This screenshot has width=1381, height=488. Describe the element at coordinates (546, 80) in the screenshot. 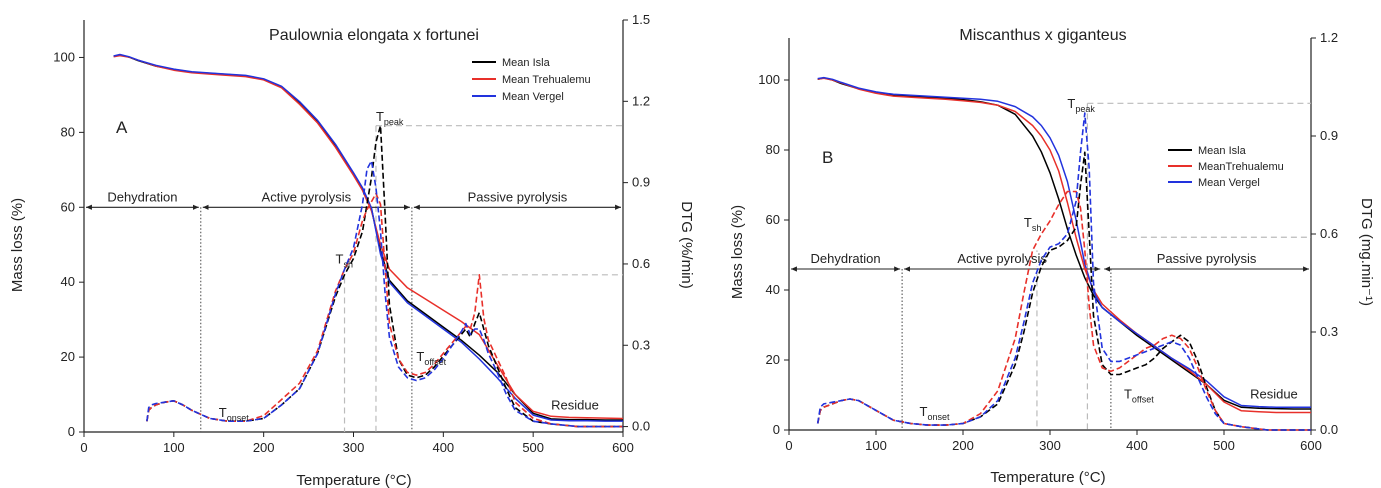

I see `chart-a-legend-label: Mean Trehualemu` at that location.